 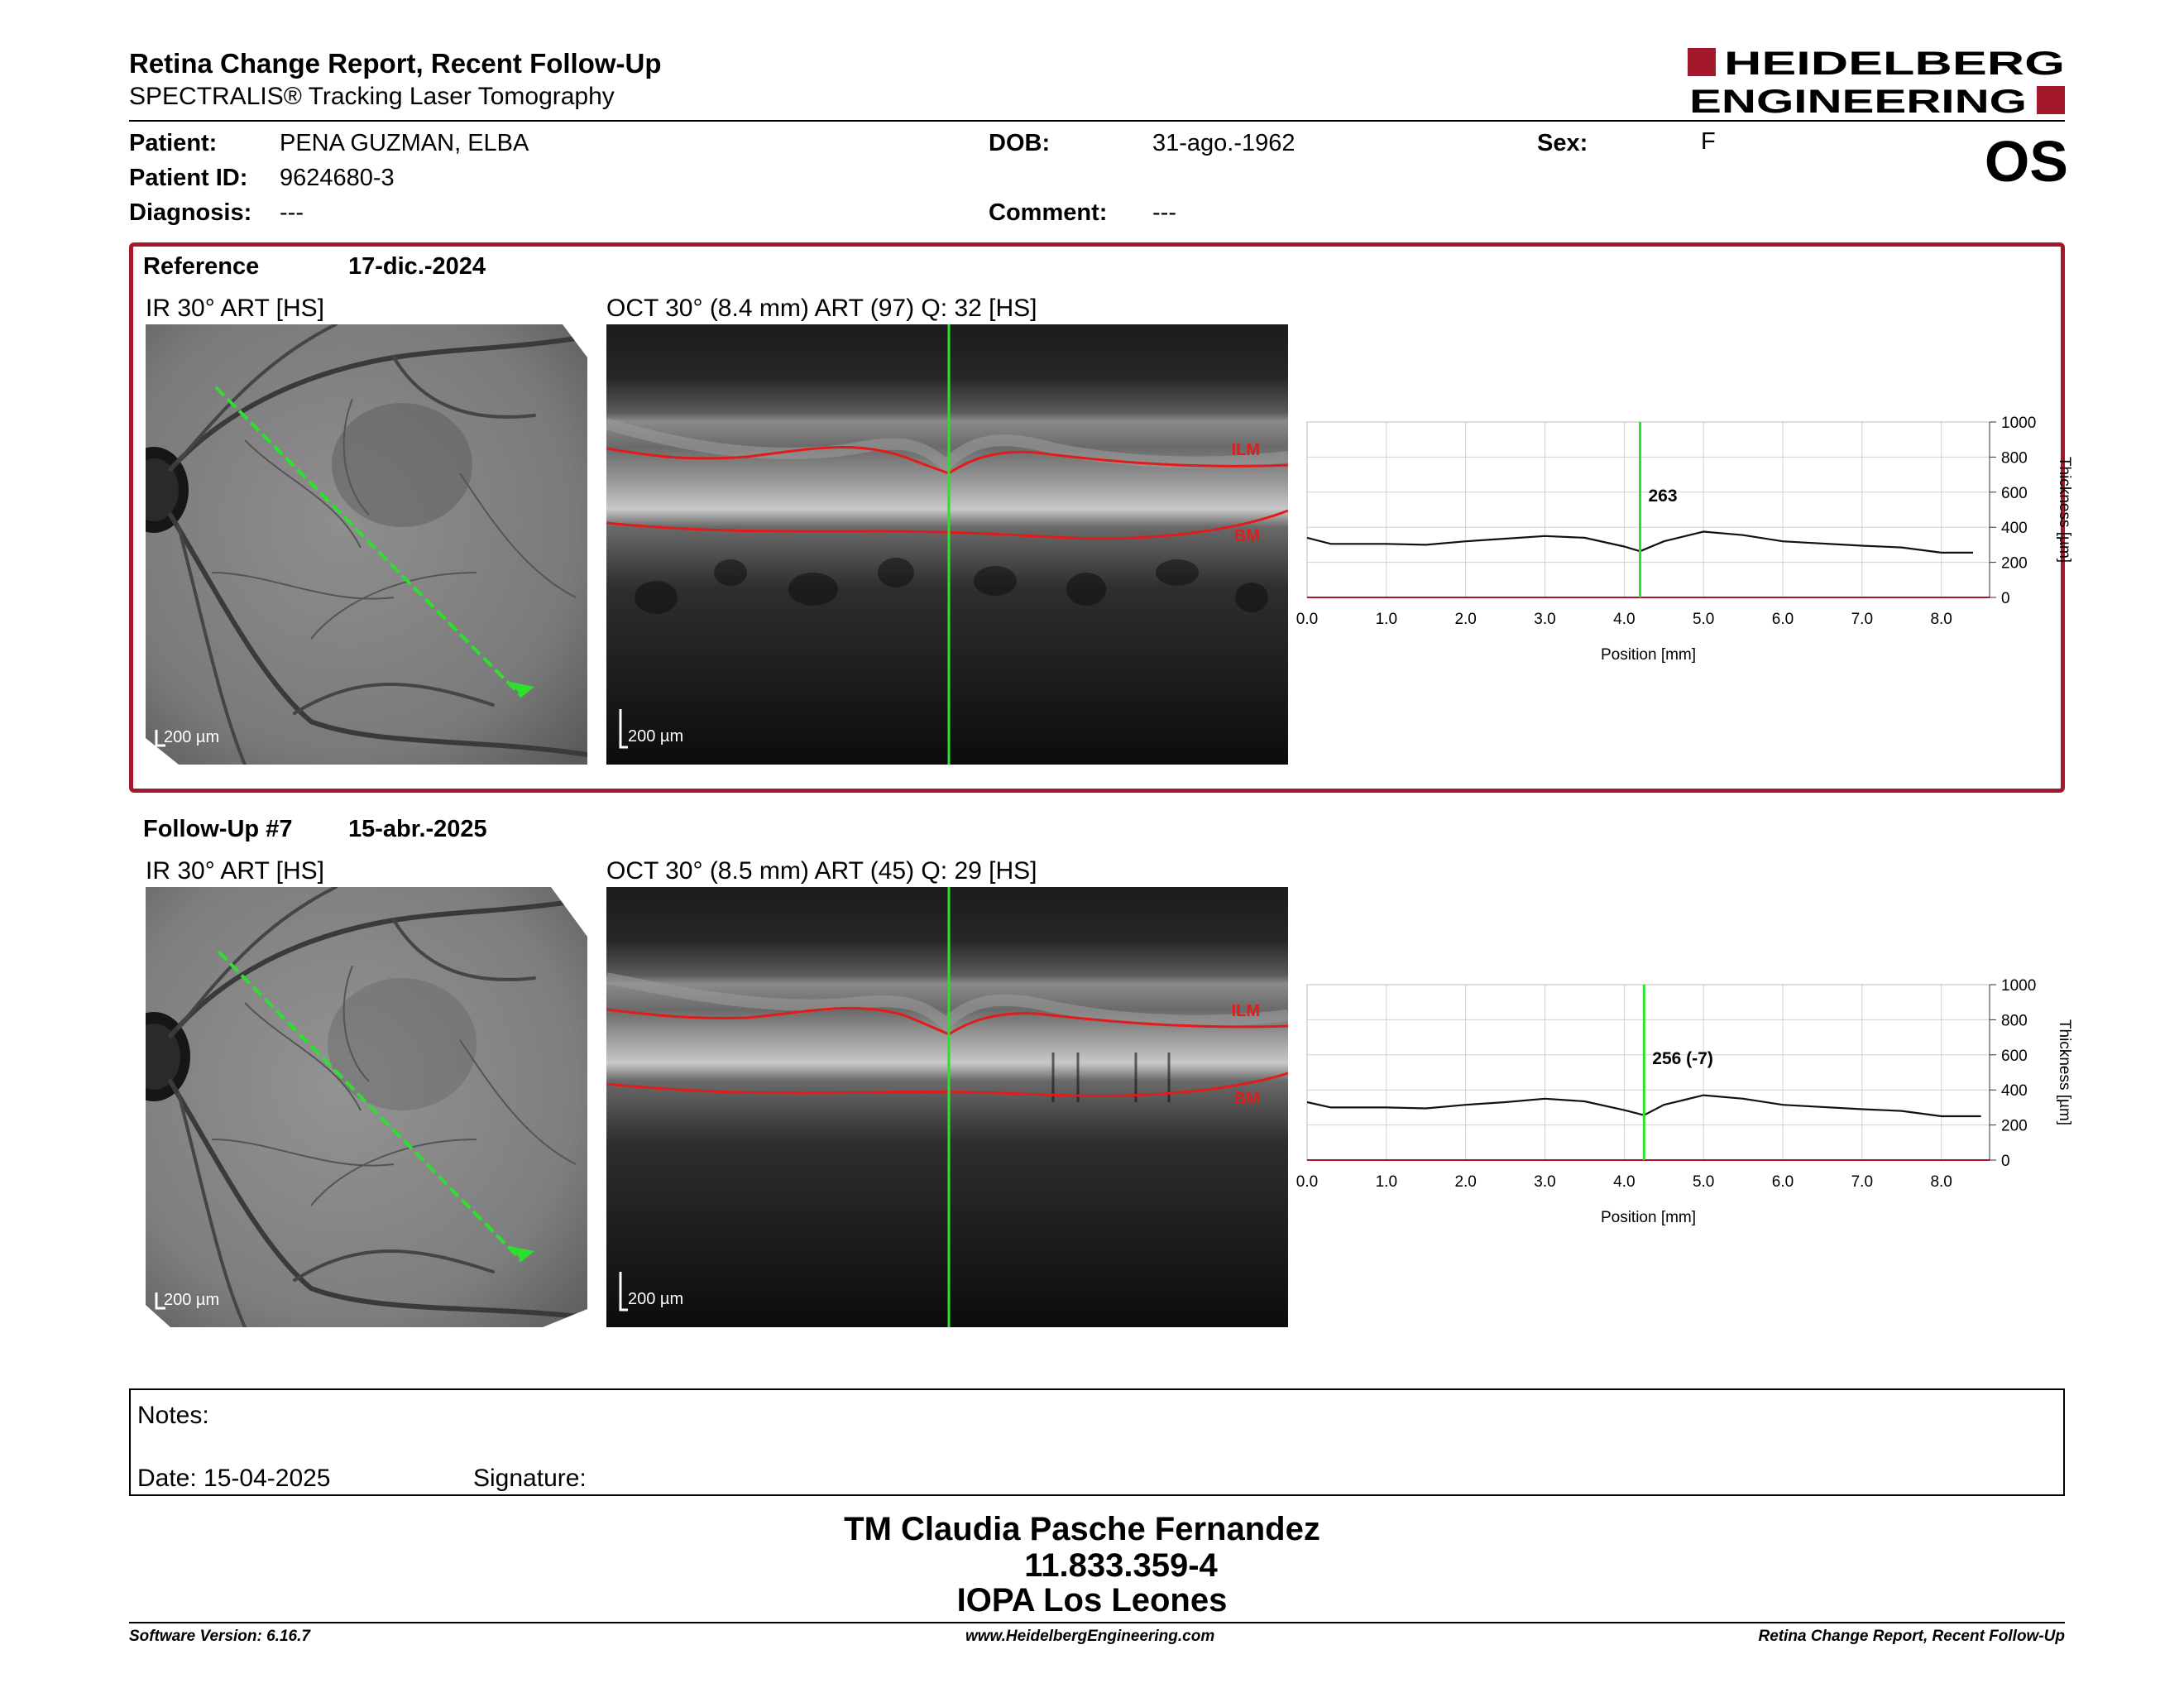 What do you see at coordinates (235, 308) in the screenshot?
I see `reference-ir-caption: IR 30° ART [HS]` at bounding box center [235, 308].